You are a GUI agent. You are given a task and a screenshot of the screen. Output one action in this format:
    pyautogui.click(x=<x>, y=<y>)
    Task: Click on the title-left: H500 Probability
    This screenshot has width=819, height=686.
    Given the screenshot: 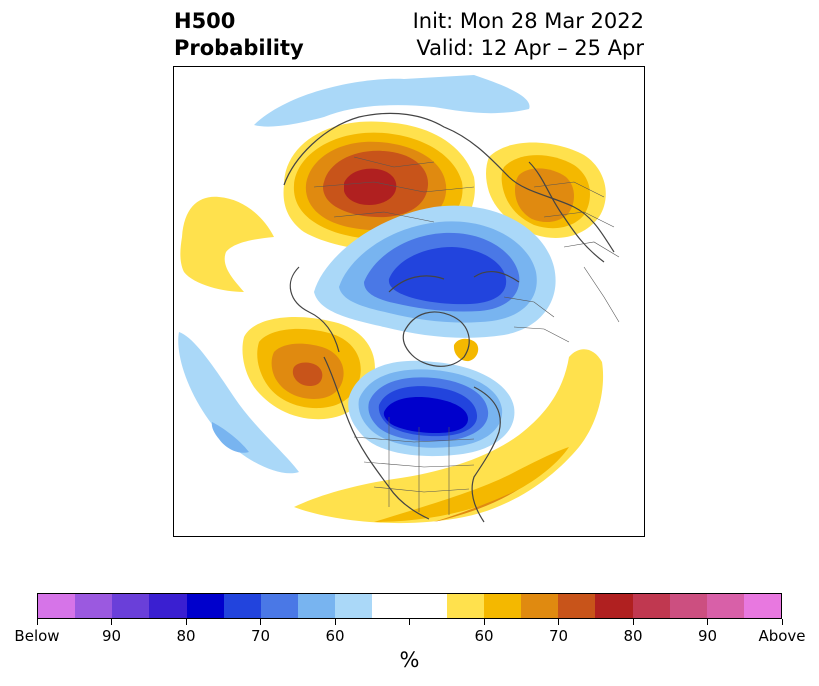 What is the action you would take?
    pyautogui.click(x=239, y=35)
    